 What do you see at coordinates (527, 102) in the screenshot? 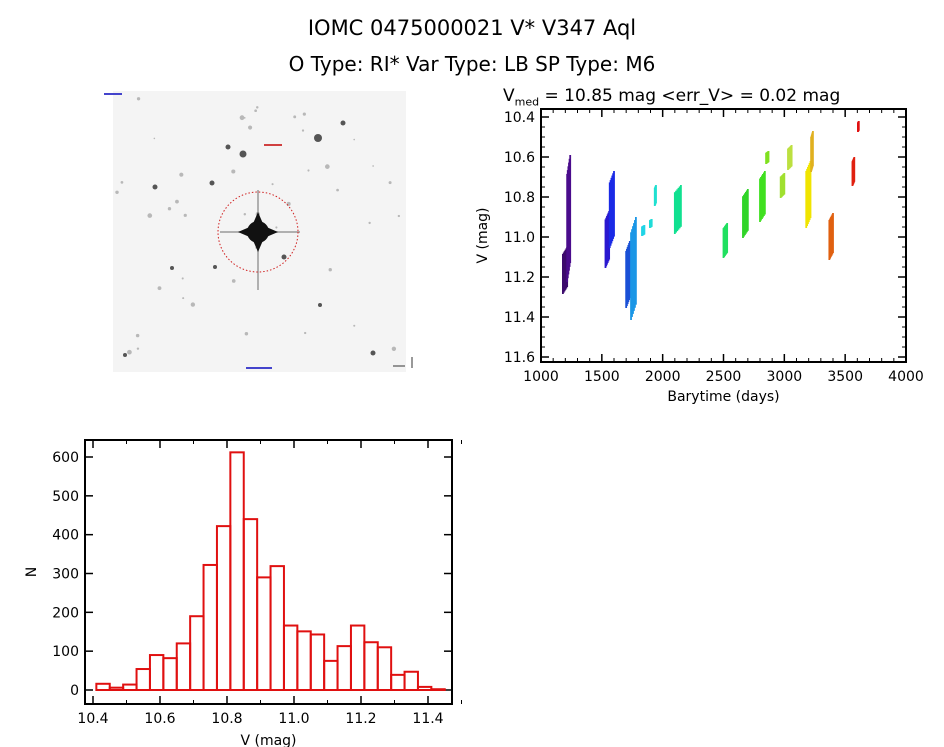
I see `lightcurve-title-sub: med` at bounding box center [527, 102].